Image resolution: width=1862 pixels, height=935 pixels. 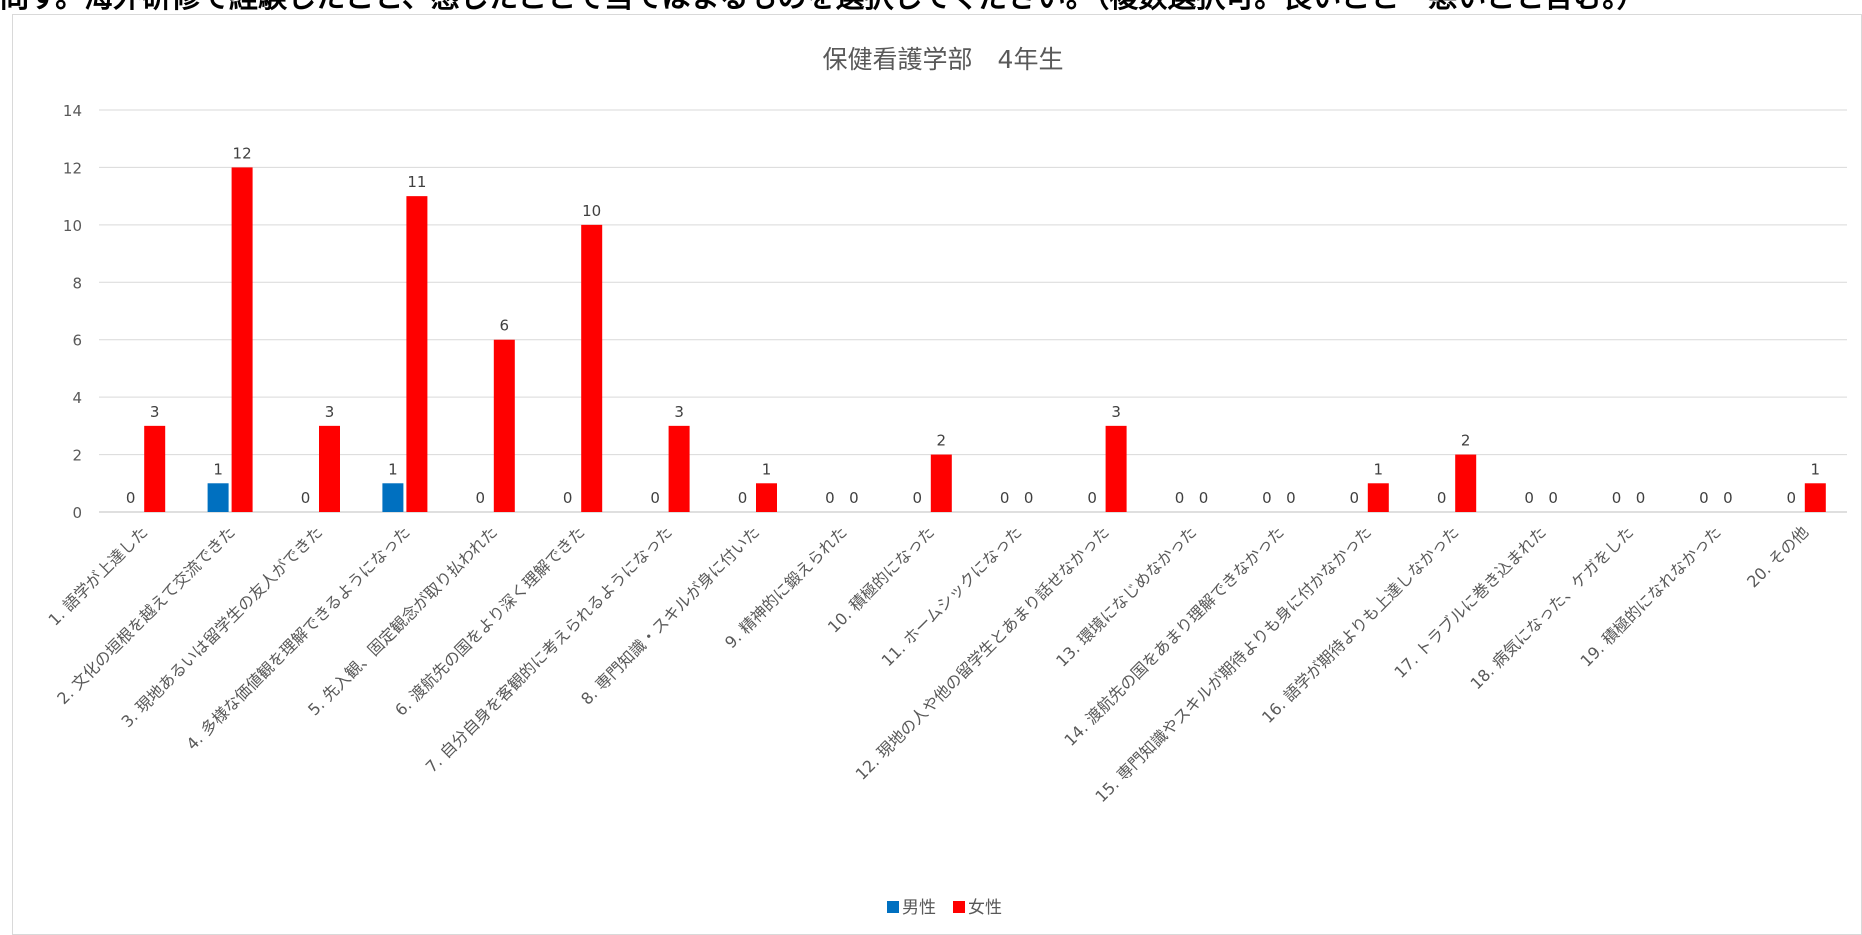 What do you see at coordinates (952, 596) in the screenshot?
I see `x-tick-label: 11. ホームシックになった` at bounding box center [952, 596].